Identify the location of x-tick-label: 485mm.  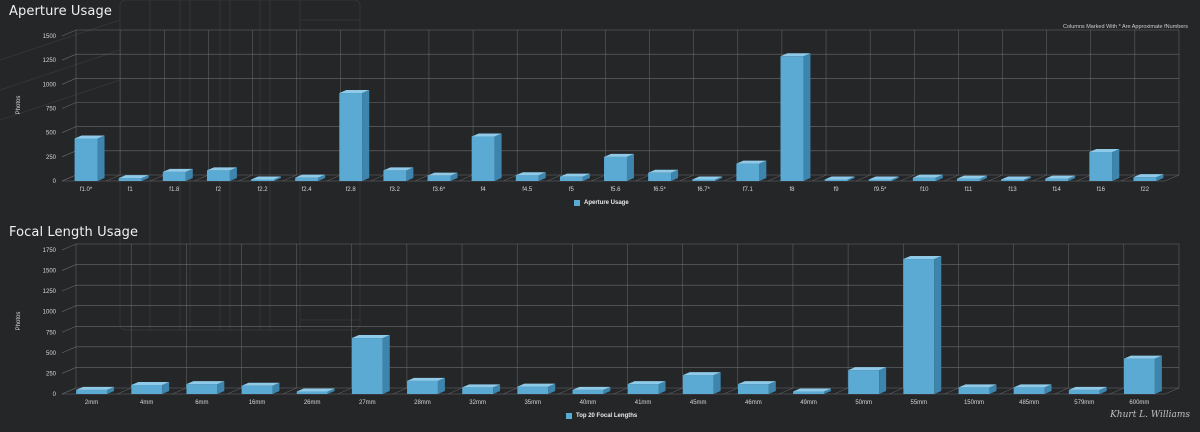
(1029, 403).